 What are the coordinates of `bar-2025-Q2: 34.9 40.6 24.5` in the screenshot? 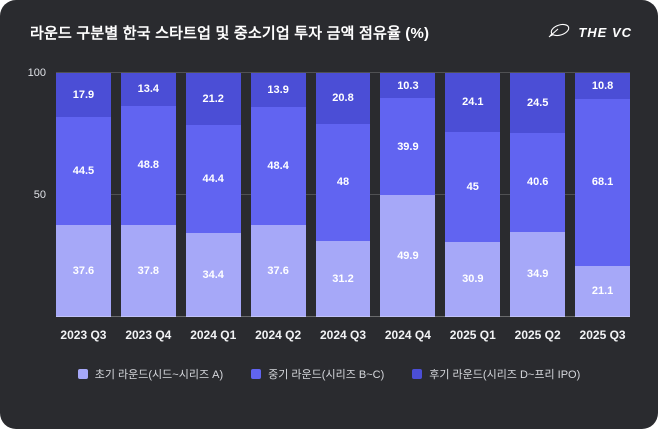 It's located at (538, 195).